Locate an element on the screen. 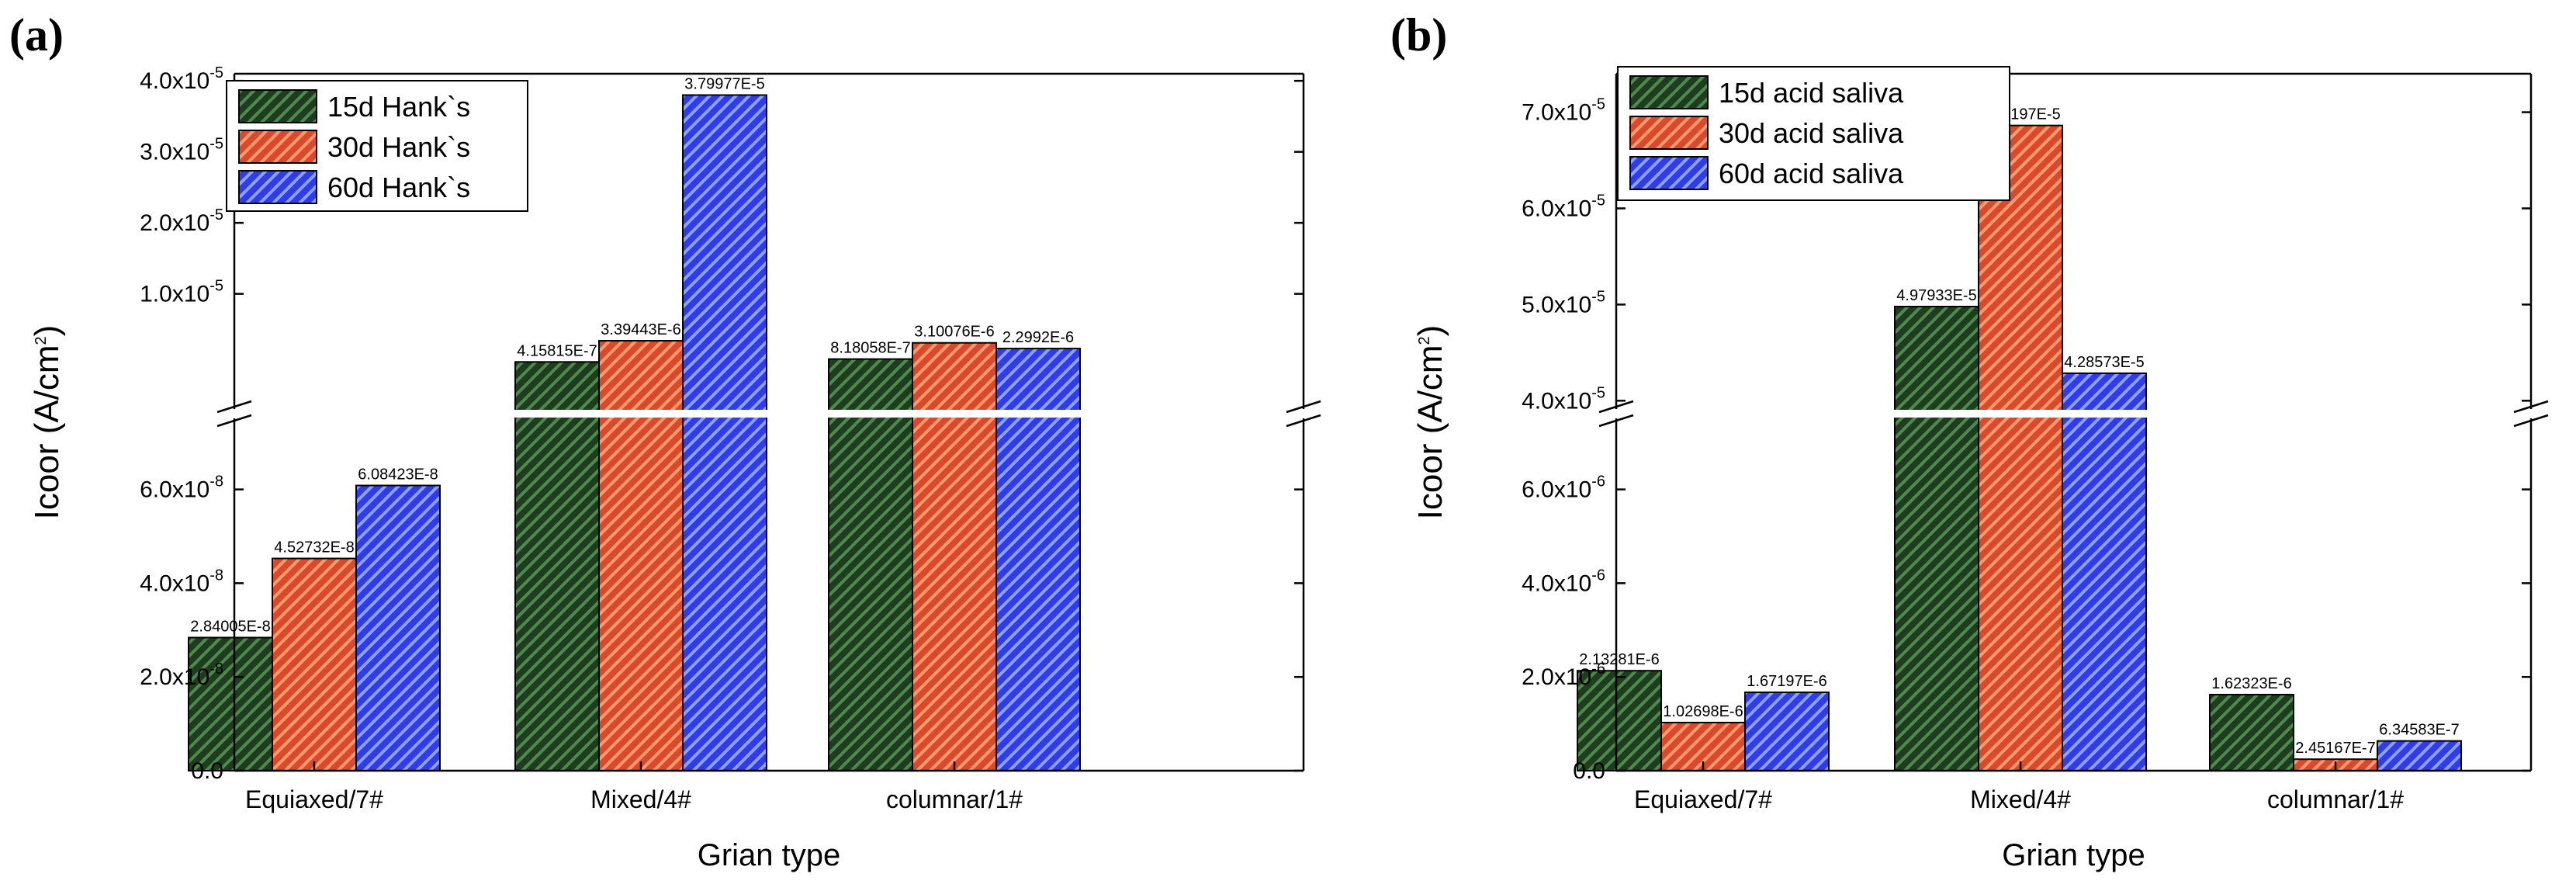 This screenshot has width=2576, height=891. legend-label-0: 15d Hank`s is located at coordinates (398, 107).